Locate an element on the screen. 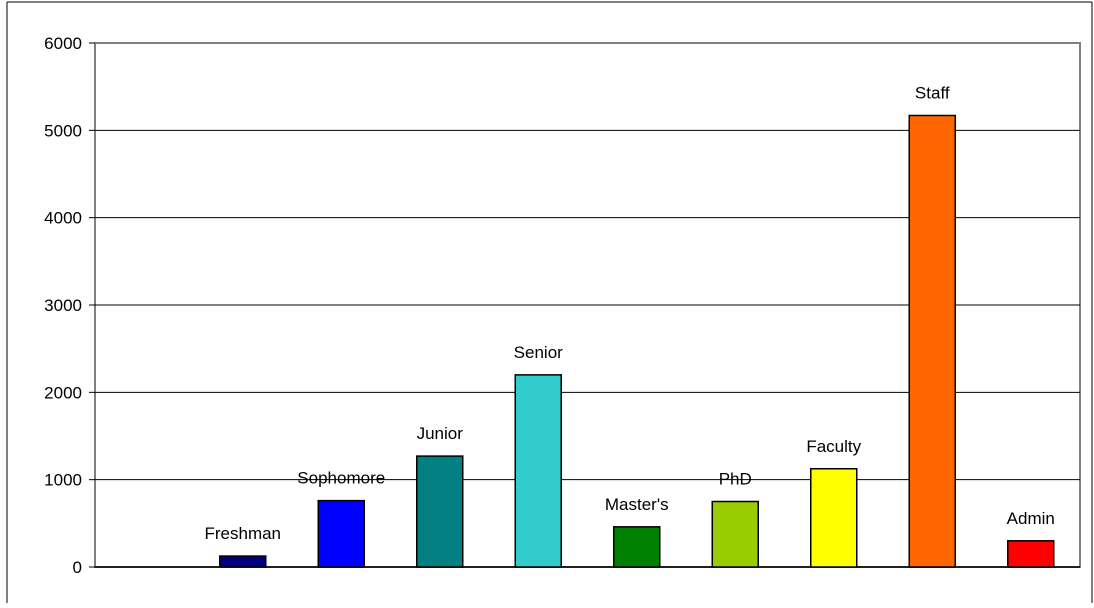  bar-staff is located at coordinates (932, 341).